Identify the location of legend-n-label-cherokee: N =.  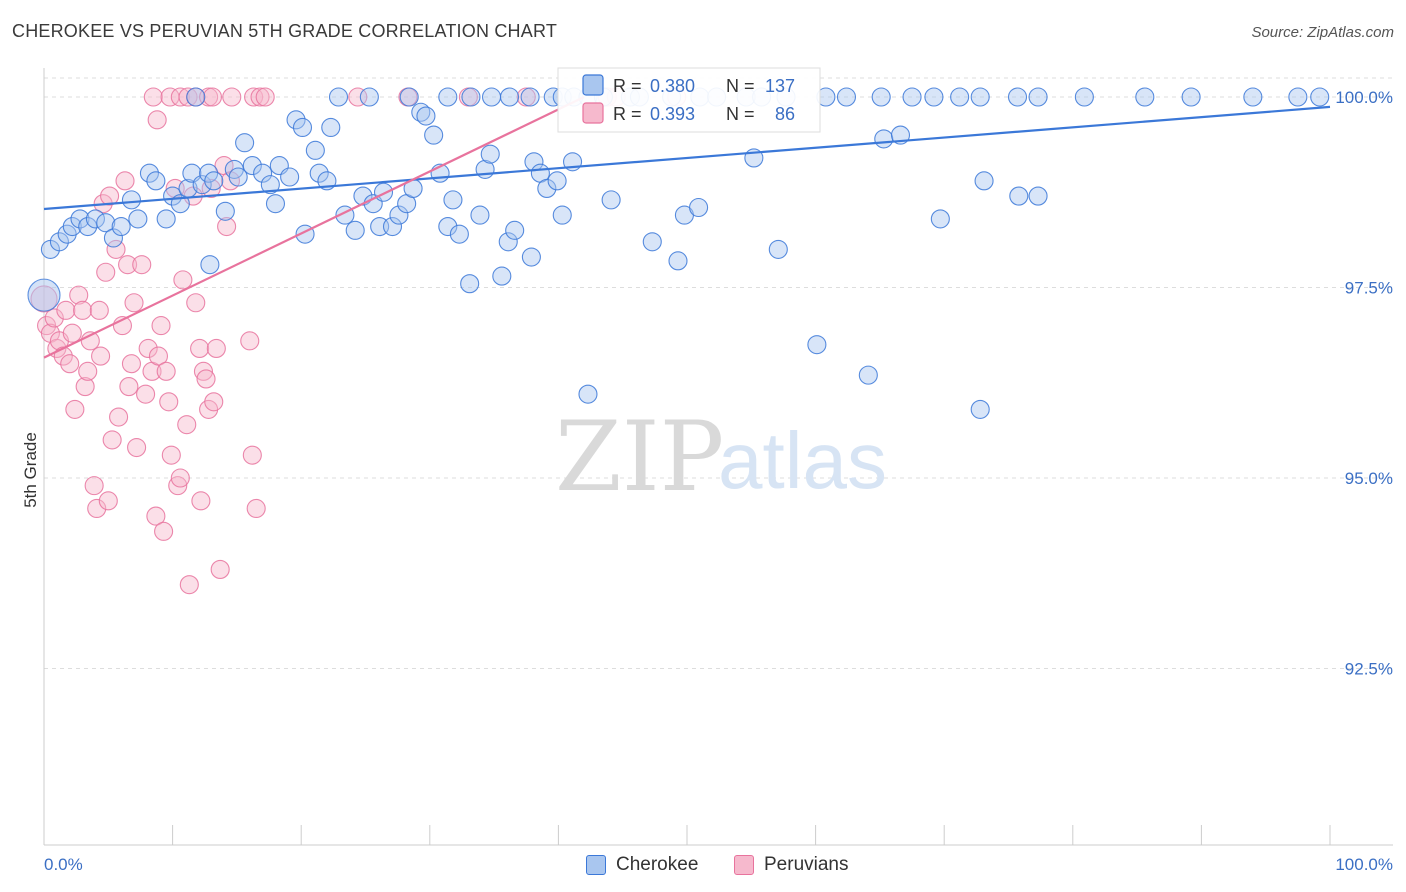
(740, 86).